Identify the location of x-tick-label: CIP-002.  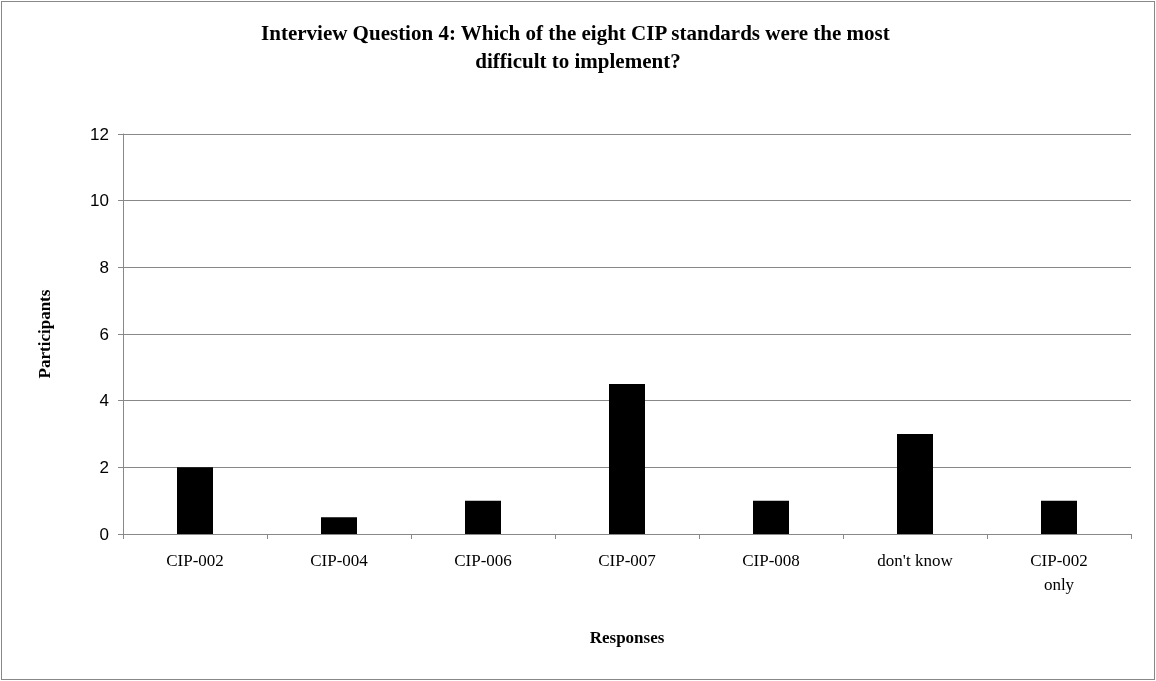
(195, 560).